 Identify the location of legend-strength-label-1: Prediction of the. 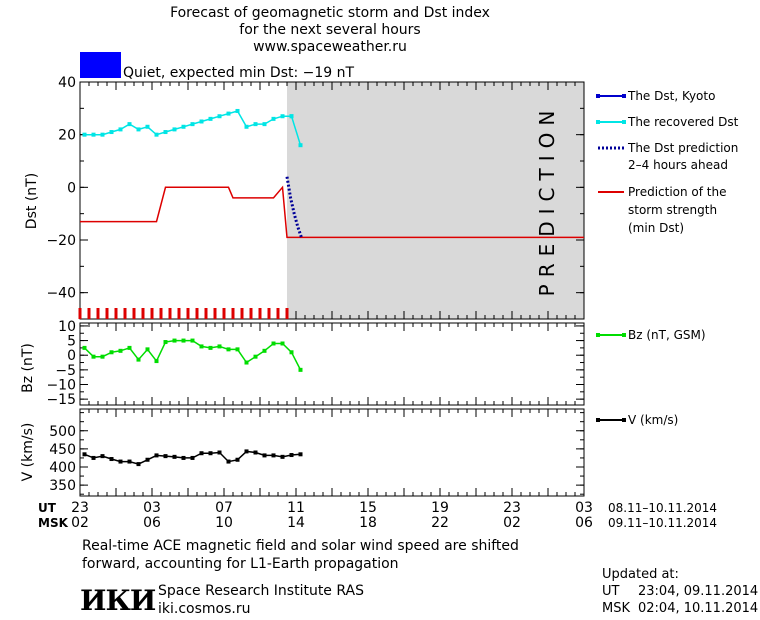
(677, 192).